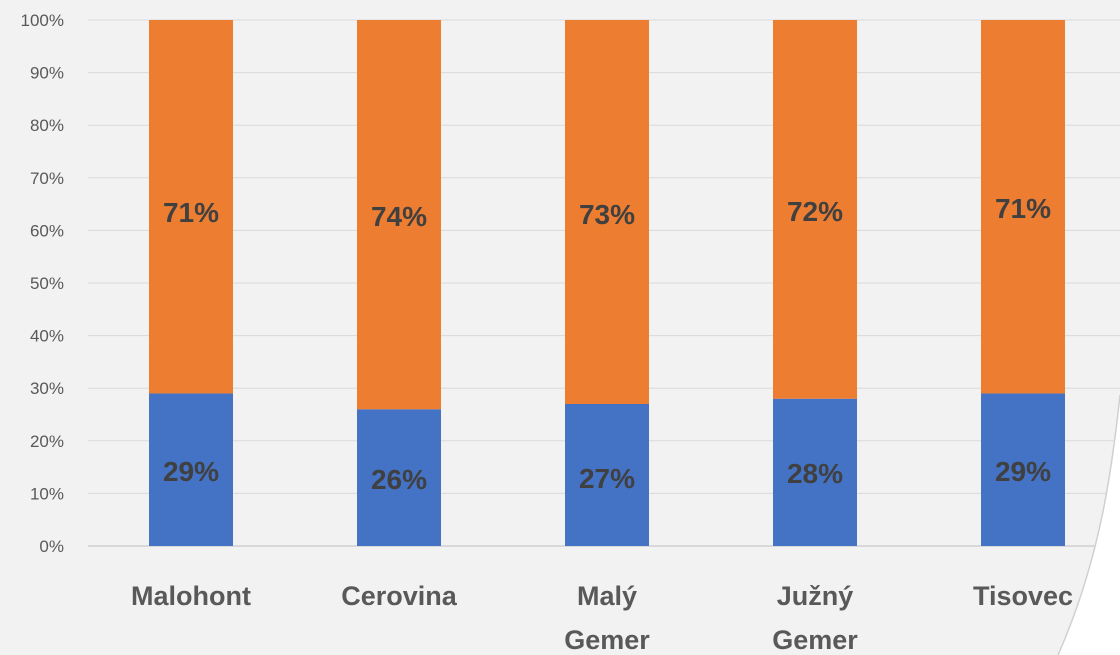  What do you see at coordinates (47, 388) in the screenshot?
I see `y-tick-label: 30%` at bounding box center [47, 388].